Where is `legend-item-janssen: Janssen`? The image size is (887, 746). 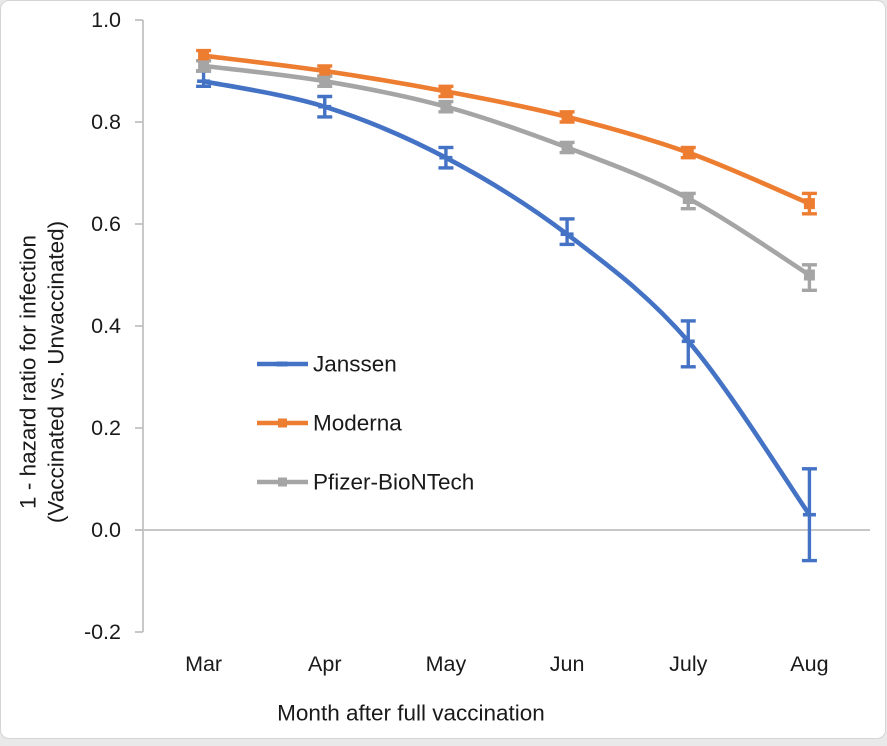
legend-item-janssen: Janssen is located at coordinates (327, 364).